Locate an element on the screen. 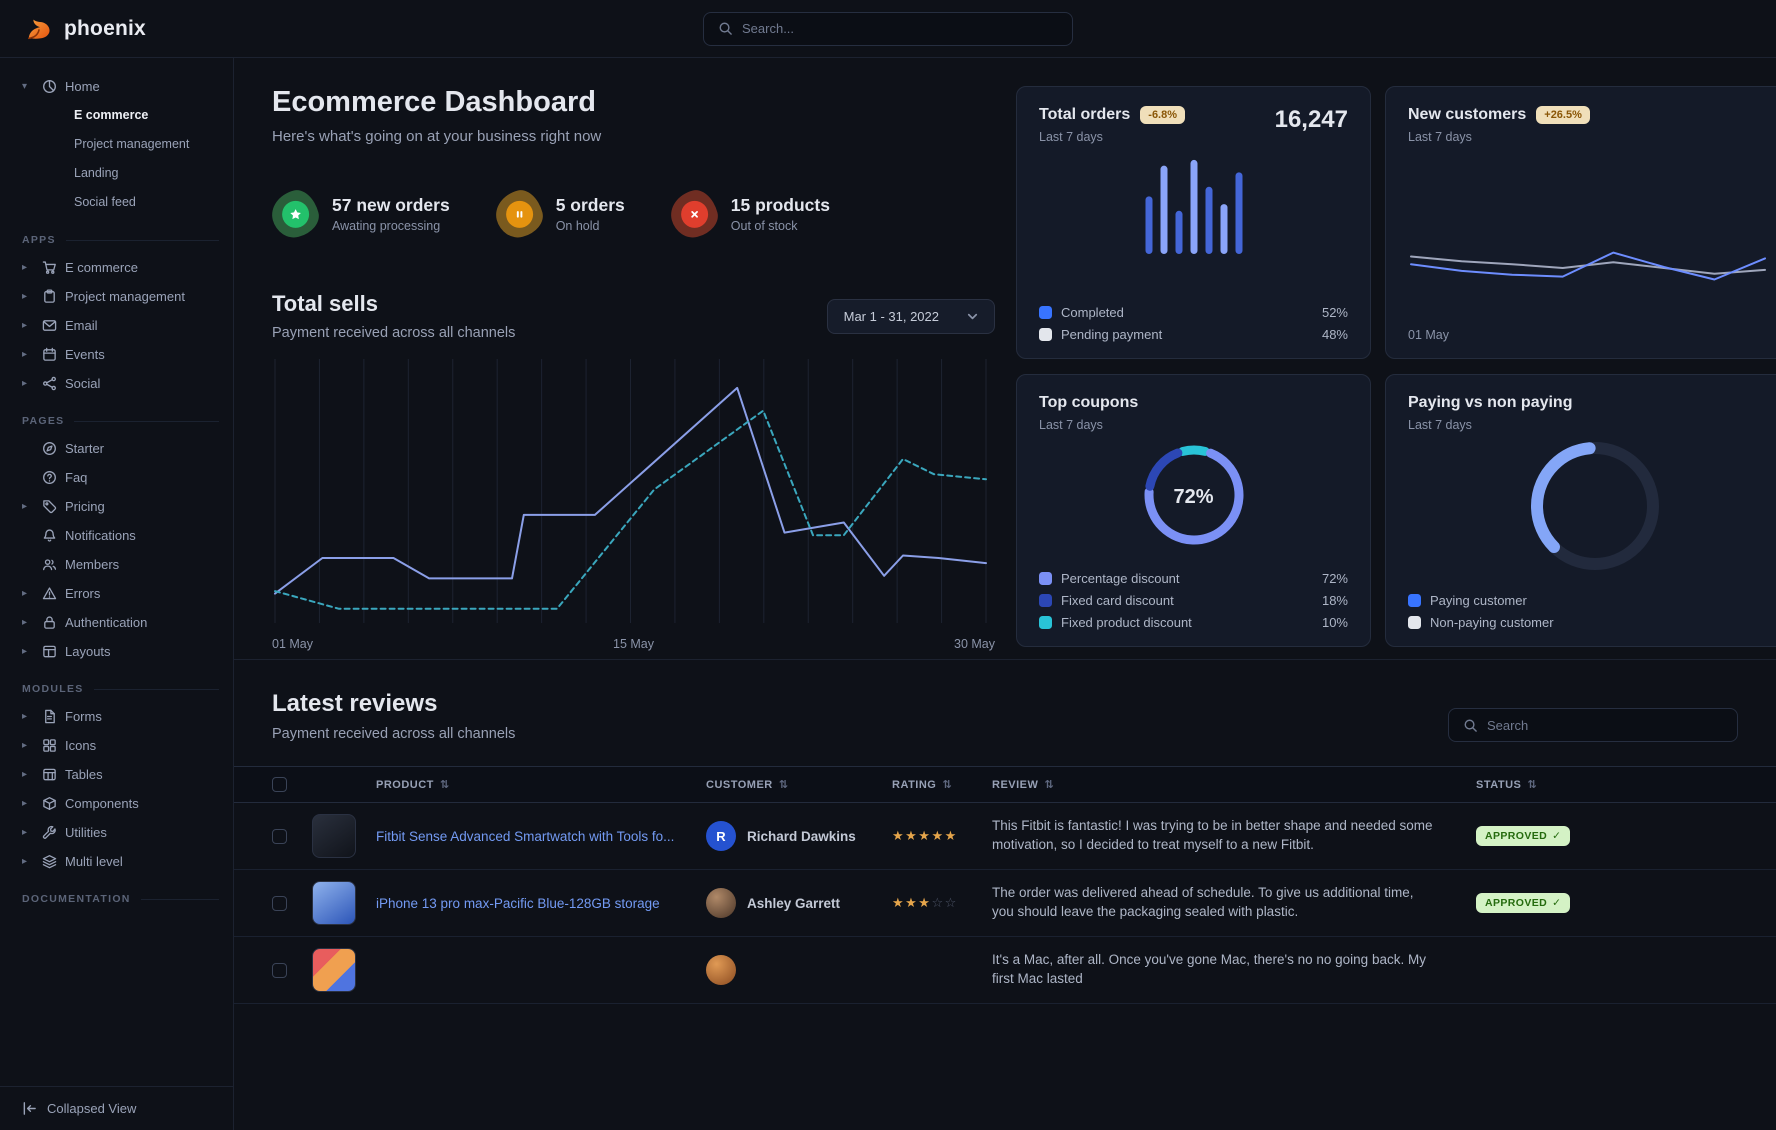 The width and height of the screenshot is (1776, 1130). paying-donut-svg is located at coordinates (1595, 506).